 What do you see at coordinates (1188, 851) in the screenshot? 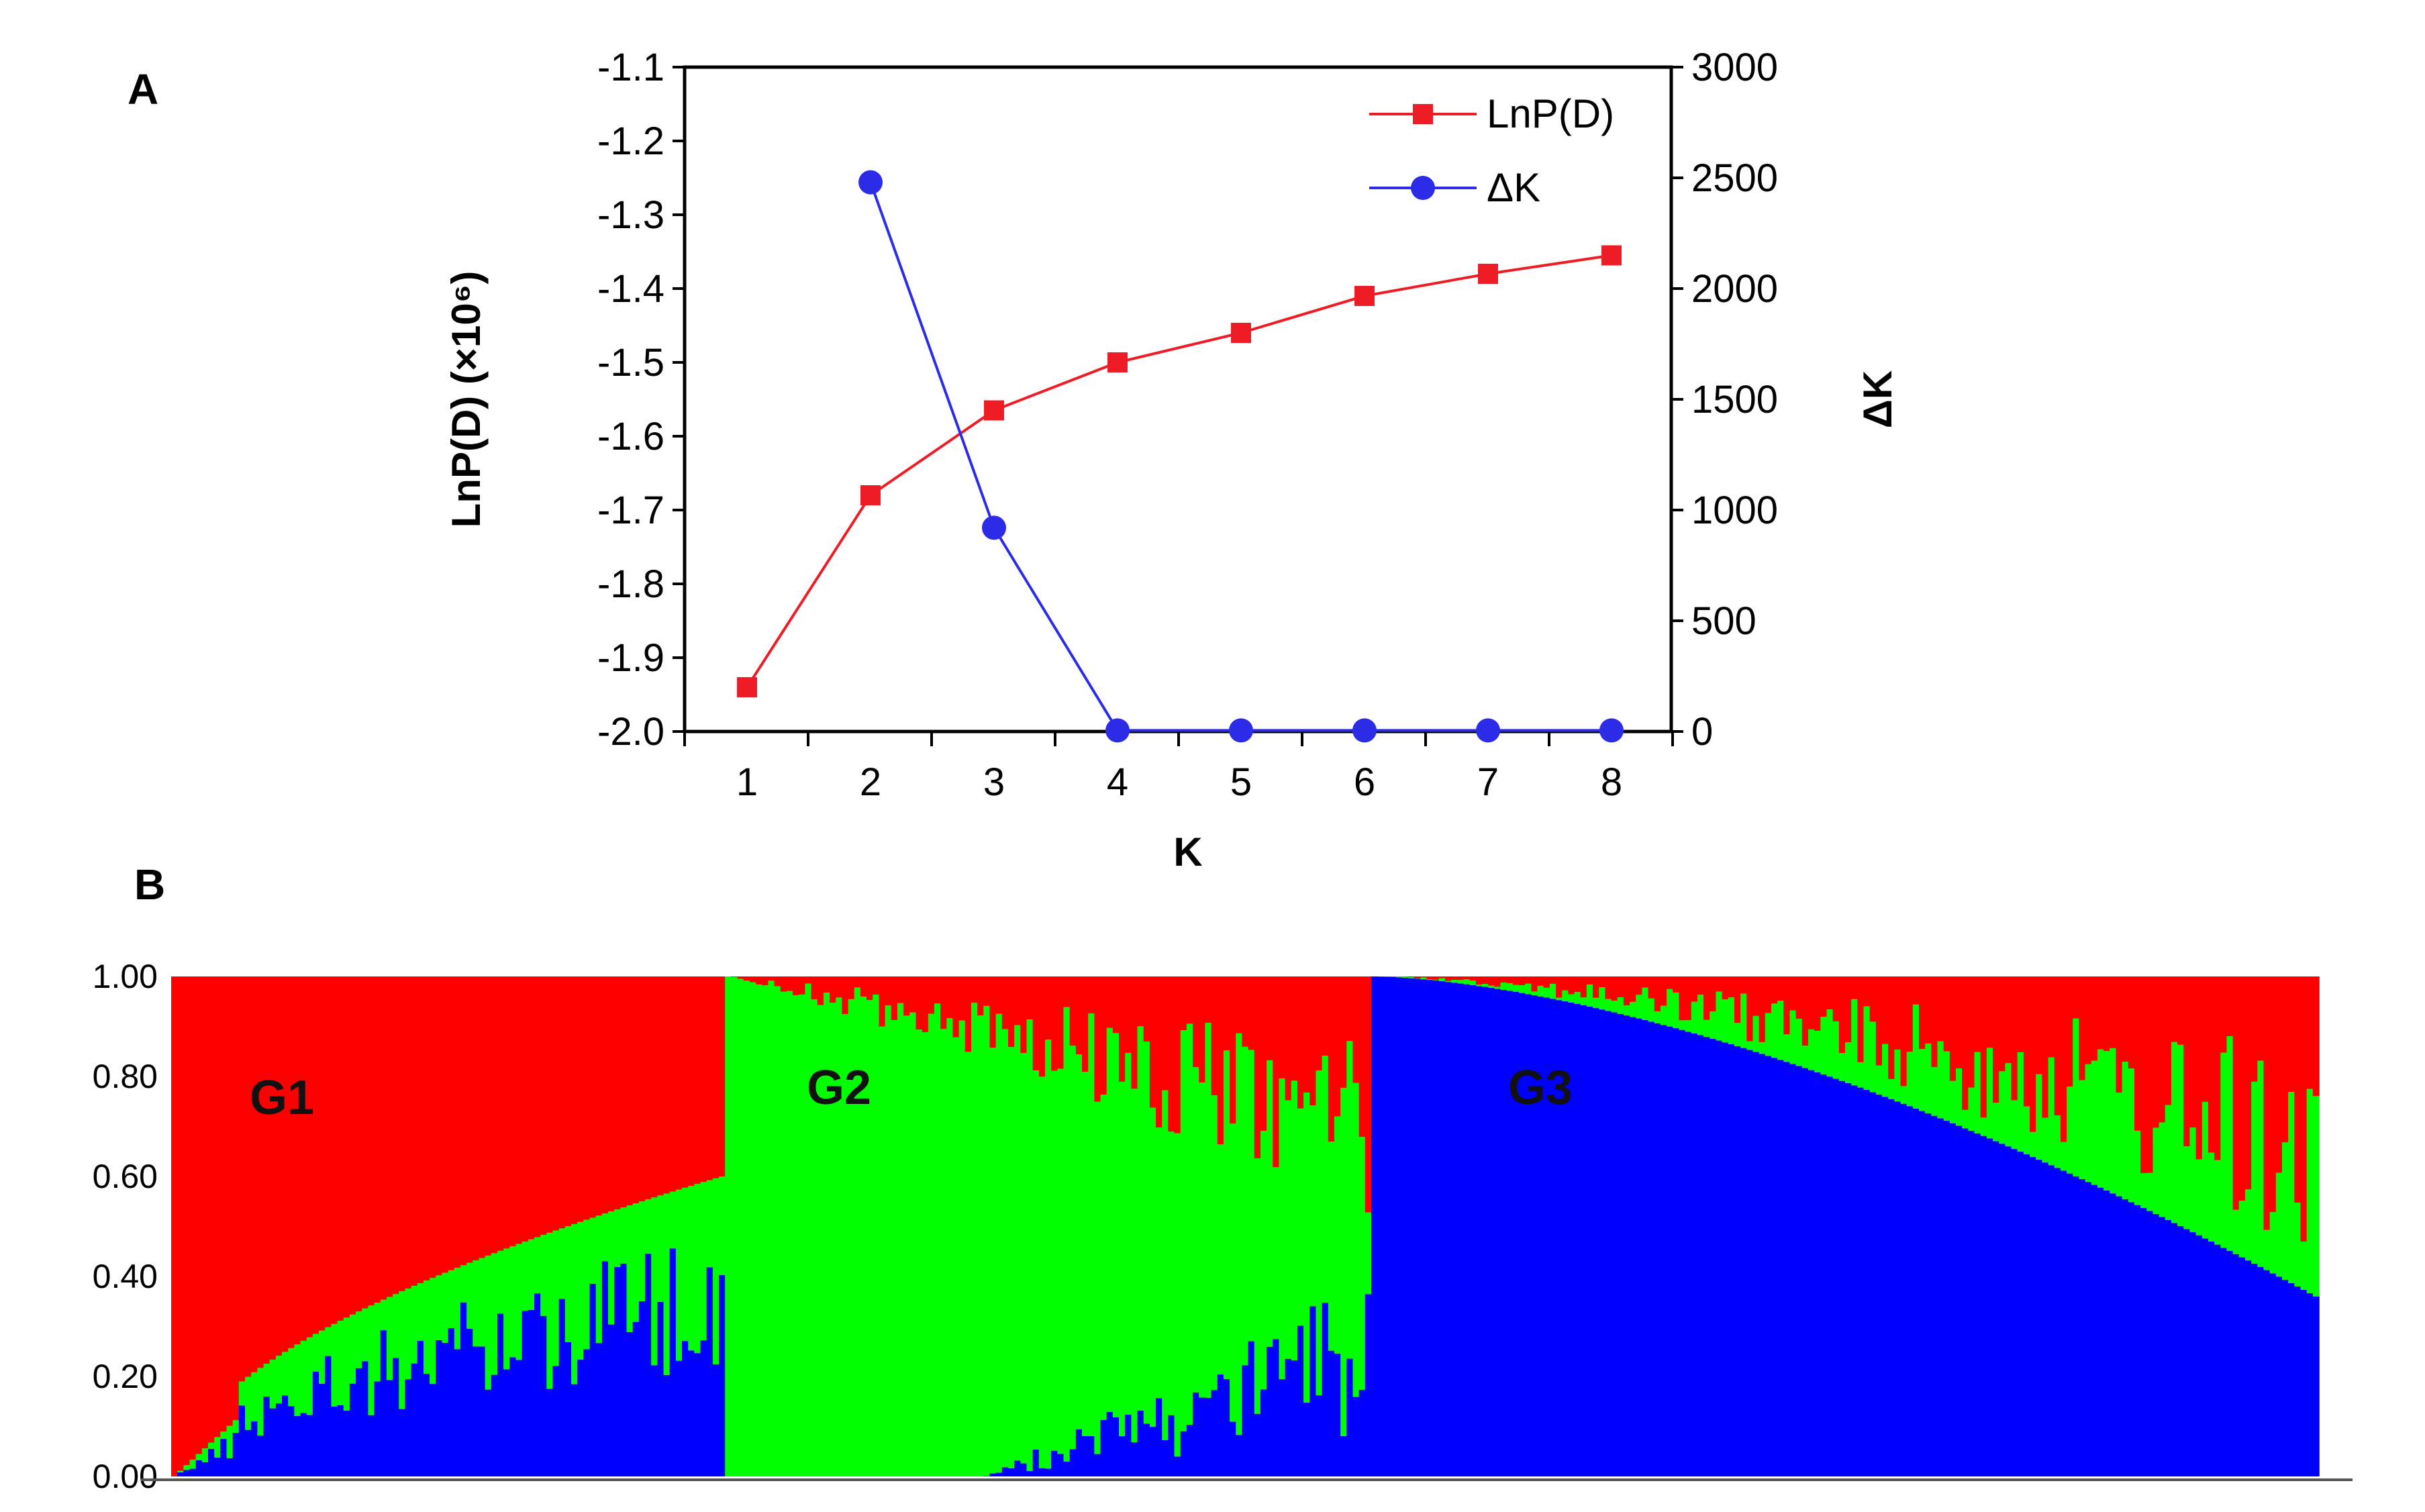
I see `x-axis-title: K` at bounding box center [1188, 851].